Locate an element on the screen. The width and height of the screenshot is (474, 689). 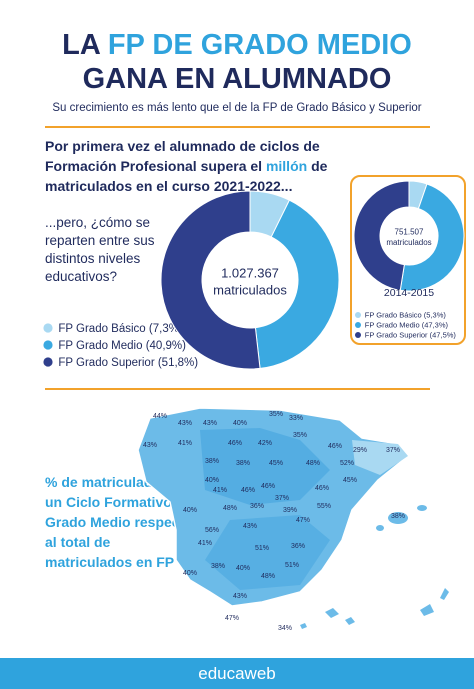
legend-label: FP Grado Básico (5,3%) is located at coordinates (406, 315).